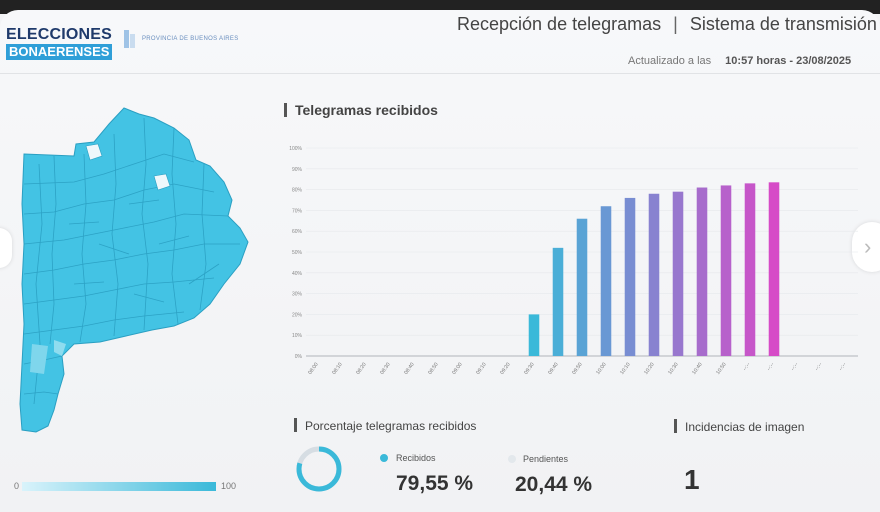 The image size is (880, 512). I want to click on x-tick-label: 09:00, so click(457, 369).